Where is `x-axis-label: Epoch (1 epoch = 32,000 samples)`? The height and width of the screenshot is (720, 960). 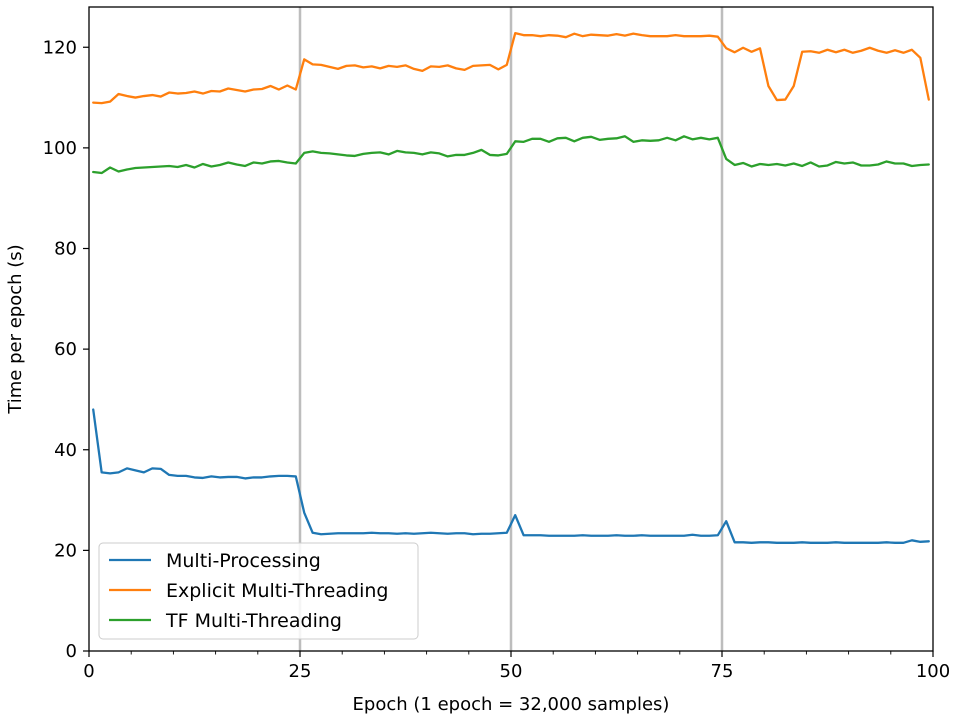 x-axis-label: Epoch (1 epoch = 32,000 samples) is located at coordinates (511, 704).